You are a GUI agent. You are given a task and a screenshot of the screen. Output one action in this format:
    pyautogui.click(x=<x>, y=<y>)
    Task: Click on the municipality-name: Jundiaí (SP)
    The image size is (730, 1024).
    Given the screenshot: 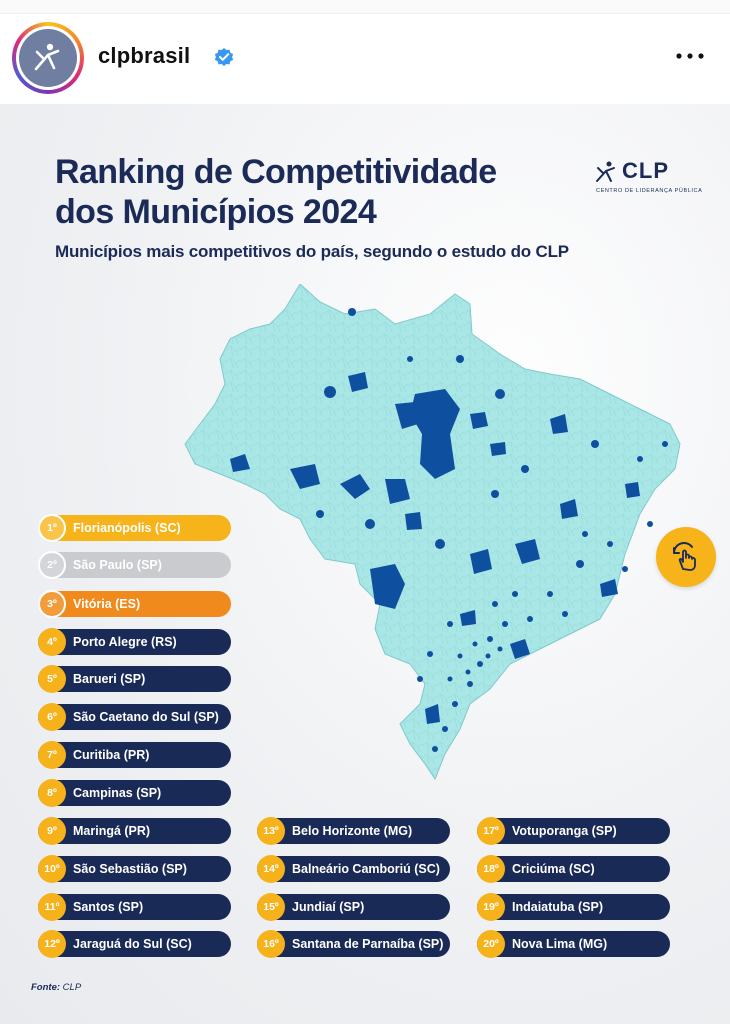 What is the action you would take?
    pyautogui.click(x=328, y=907)
    